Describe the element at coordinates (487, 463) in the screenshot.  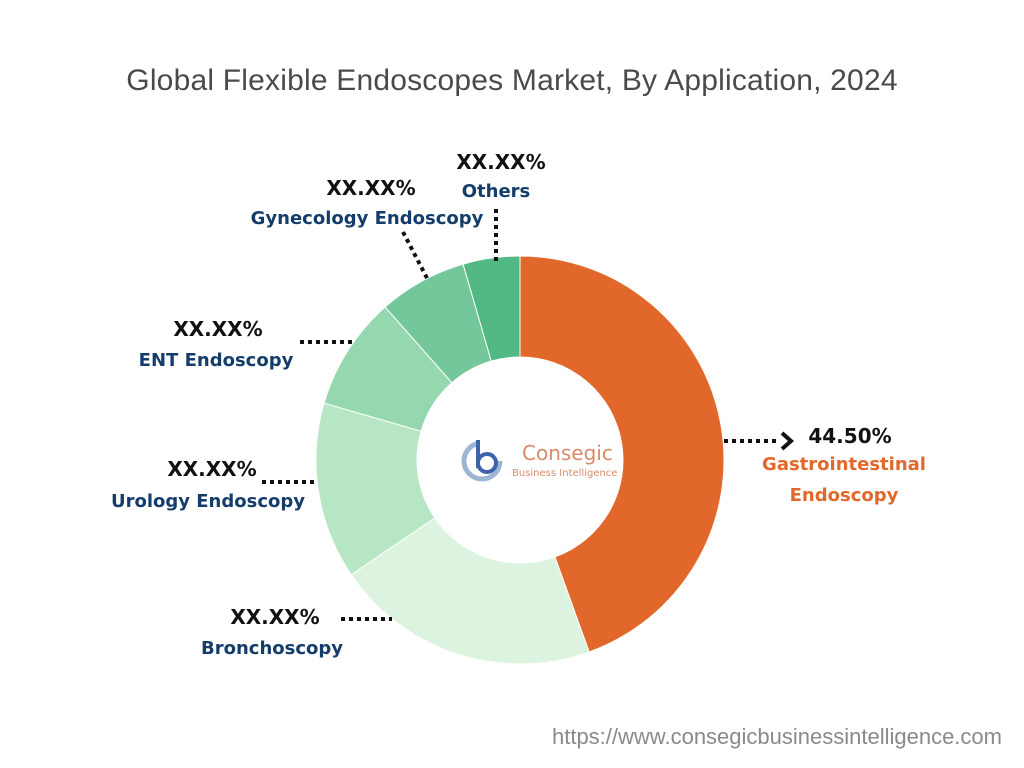
I see `logo-b-icon` at that location.